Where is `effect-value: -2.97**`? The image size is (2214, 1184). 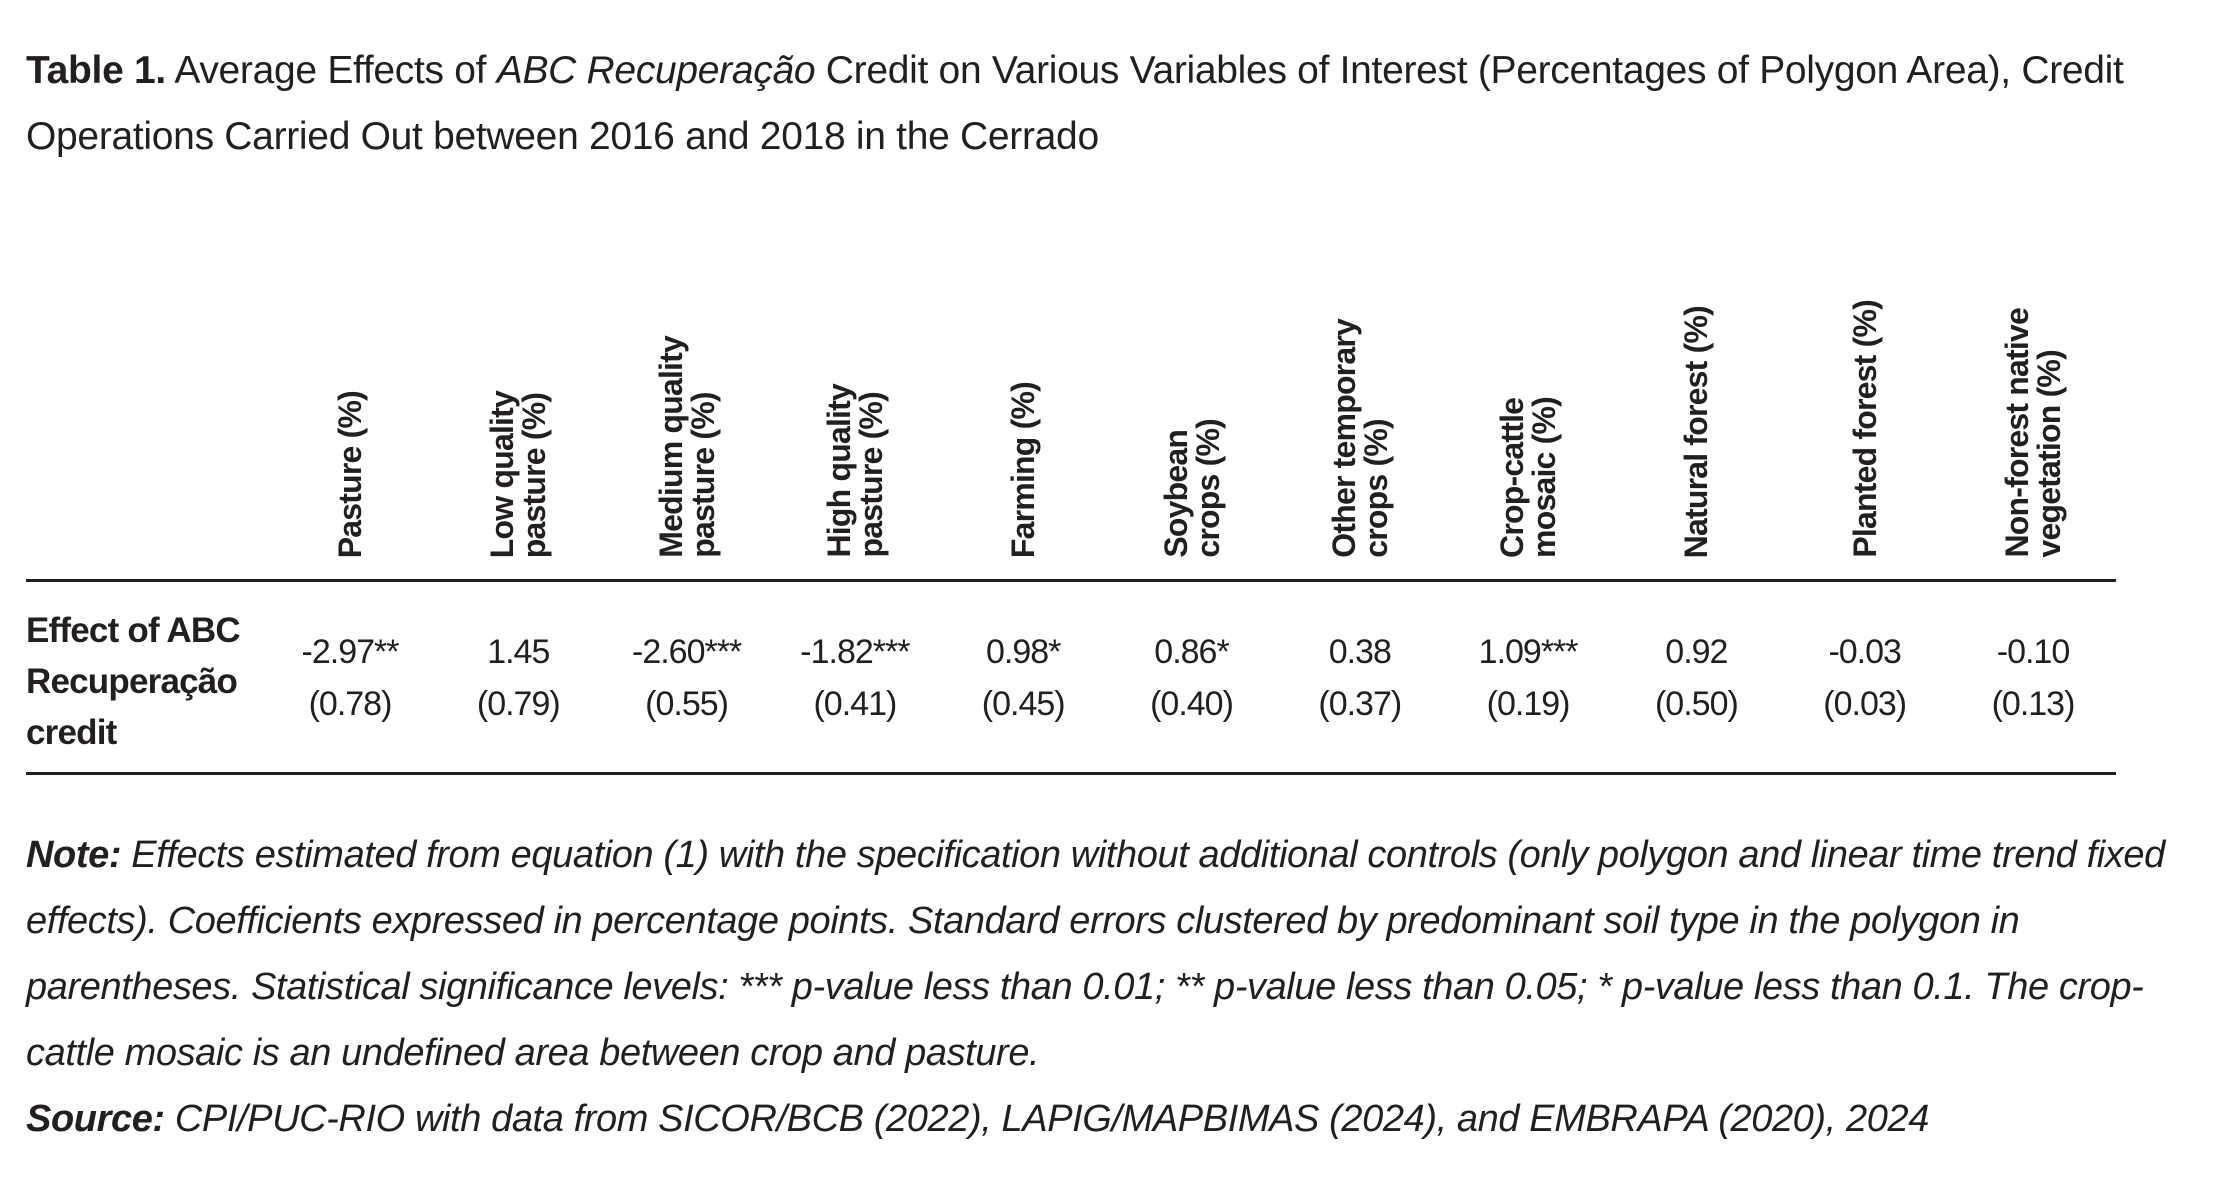 effect-value: -2.97** is located at coordinates (350, 652).